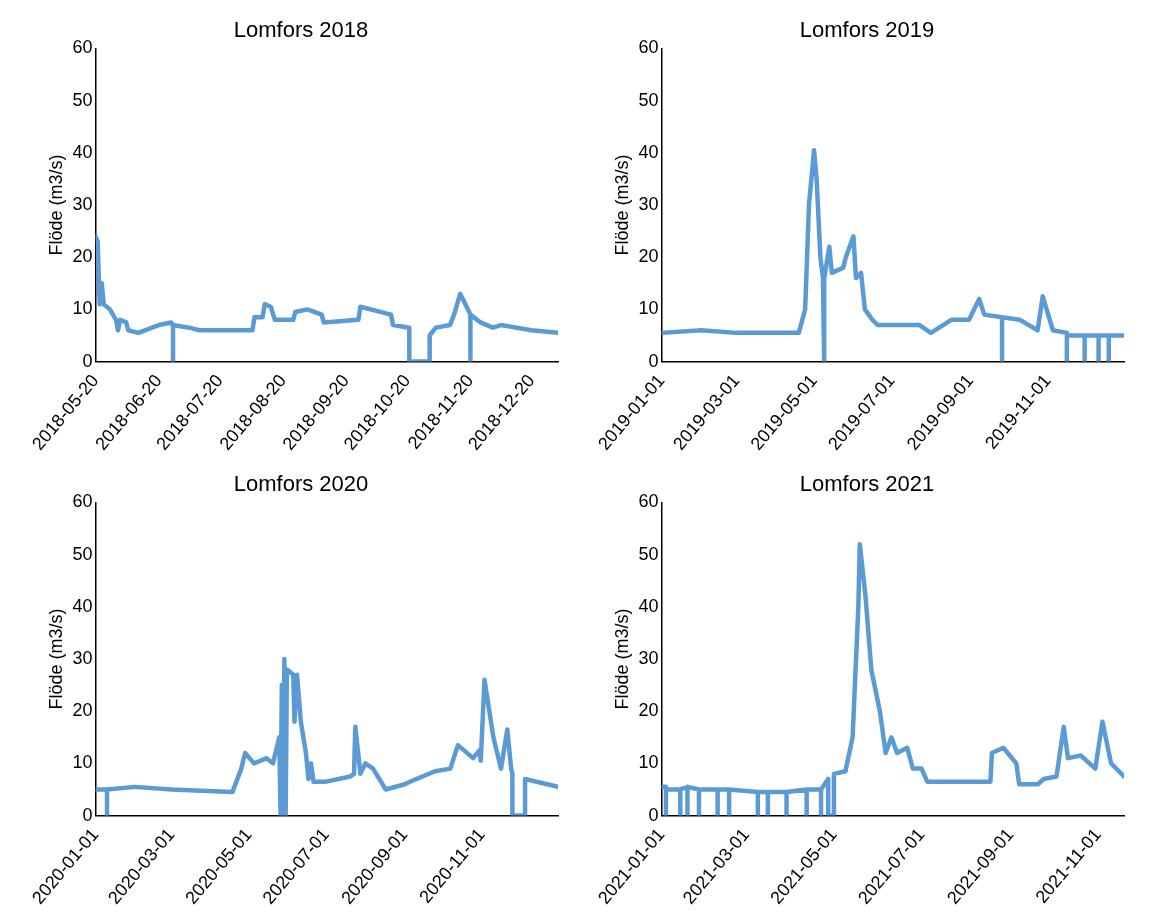 The height and width of the screenshot is (919, 1152). Describe the element at coordinates (867, 484) in the screenshot. I see `chart-title: Lomfors 2021` at that location.